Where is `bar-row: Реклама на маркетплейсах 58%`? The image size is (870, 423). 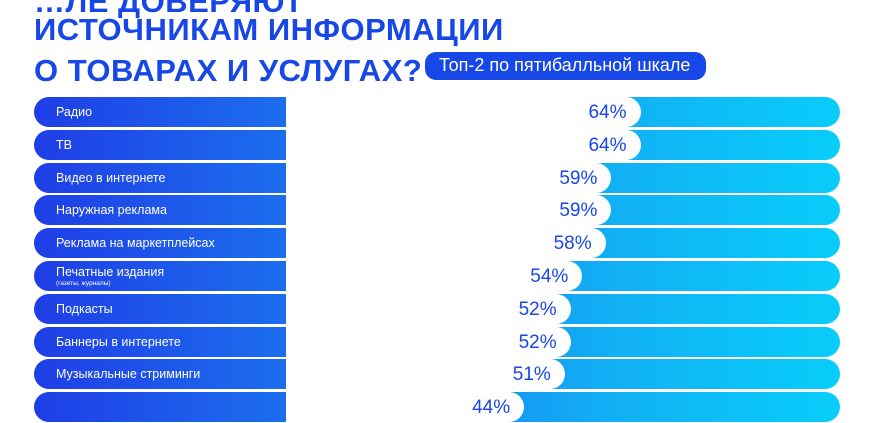
bar-row: Реклама на маркетплейсах 58% is located at coordinates (437, 243).